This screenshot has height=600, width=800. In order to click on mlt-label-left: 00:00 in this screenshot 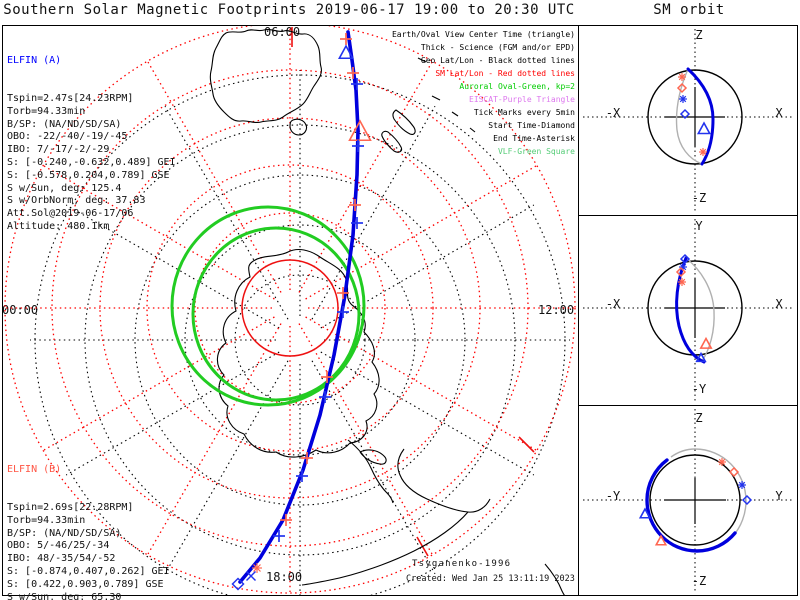, I will do `click(20, 310)`.